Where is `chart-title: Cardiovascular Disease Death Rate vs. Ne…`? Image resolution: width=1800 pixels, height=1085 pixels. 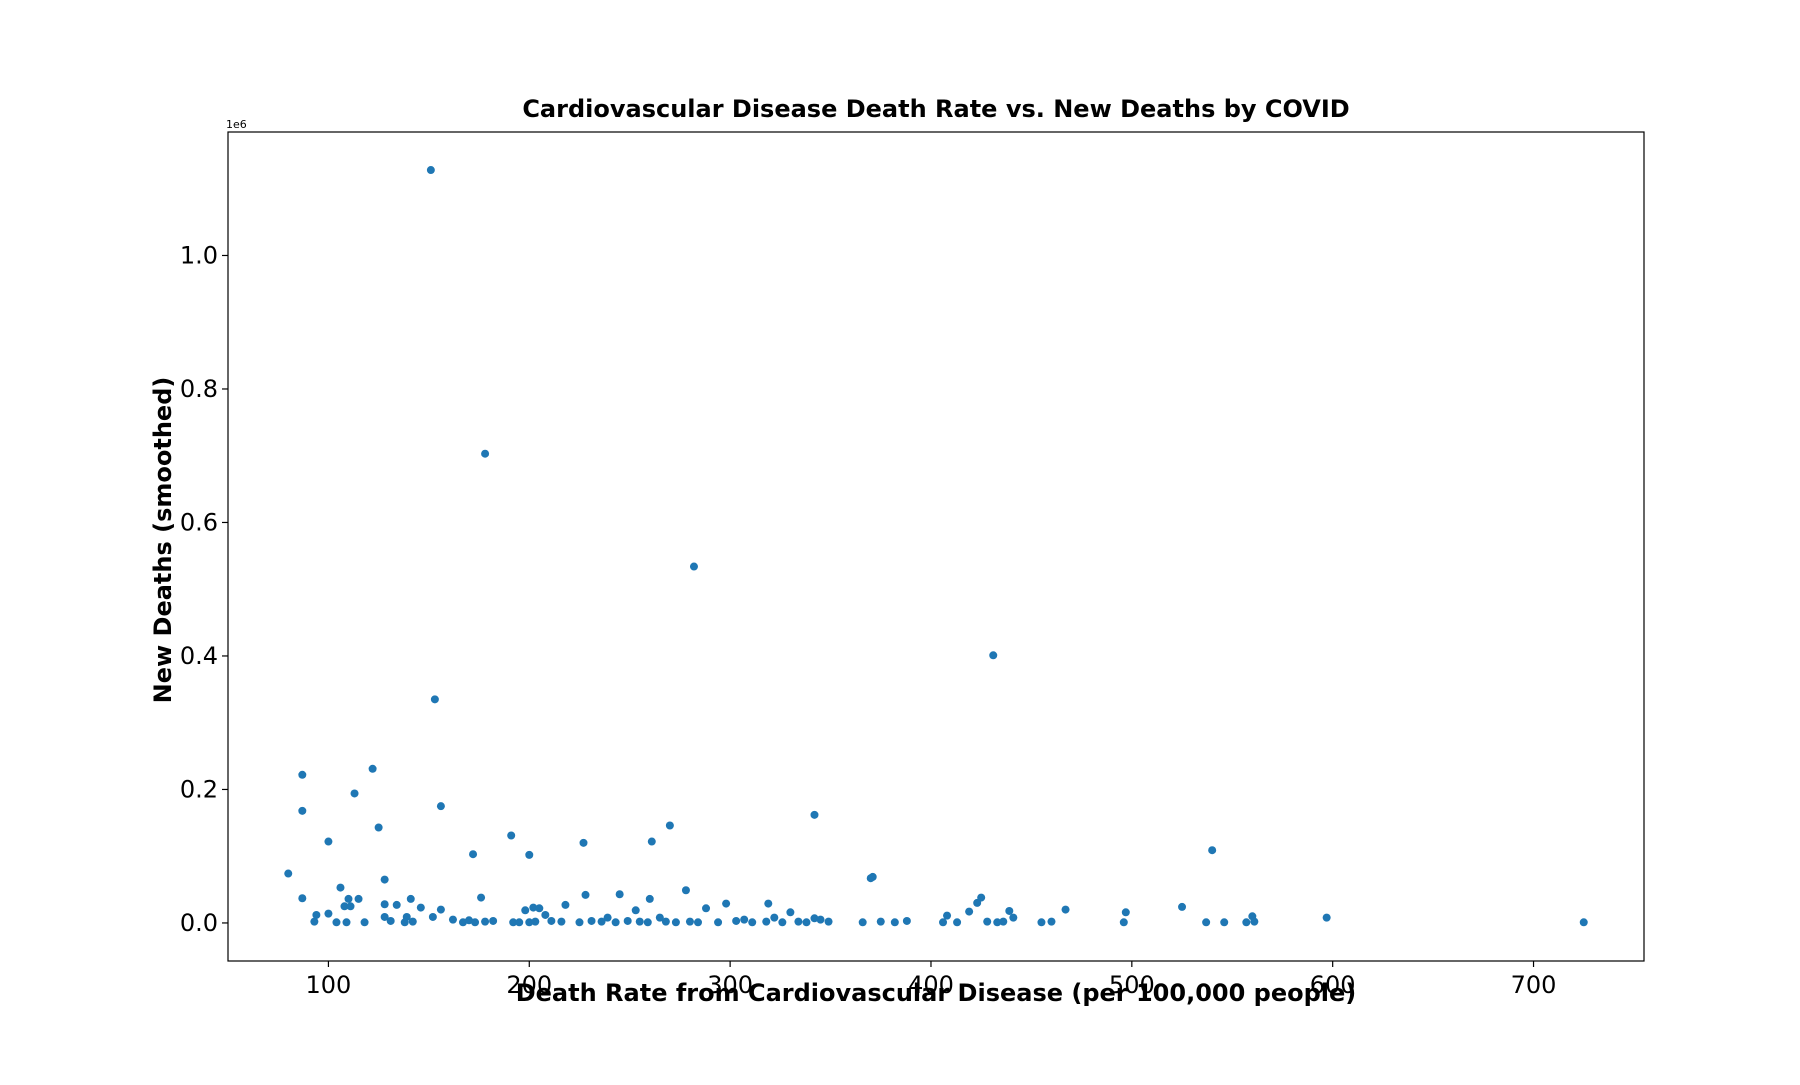
chart-title: Cardiovascular Disease Death Rate vs. Ne… is located at coordinates (935, 109).